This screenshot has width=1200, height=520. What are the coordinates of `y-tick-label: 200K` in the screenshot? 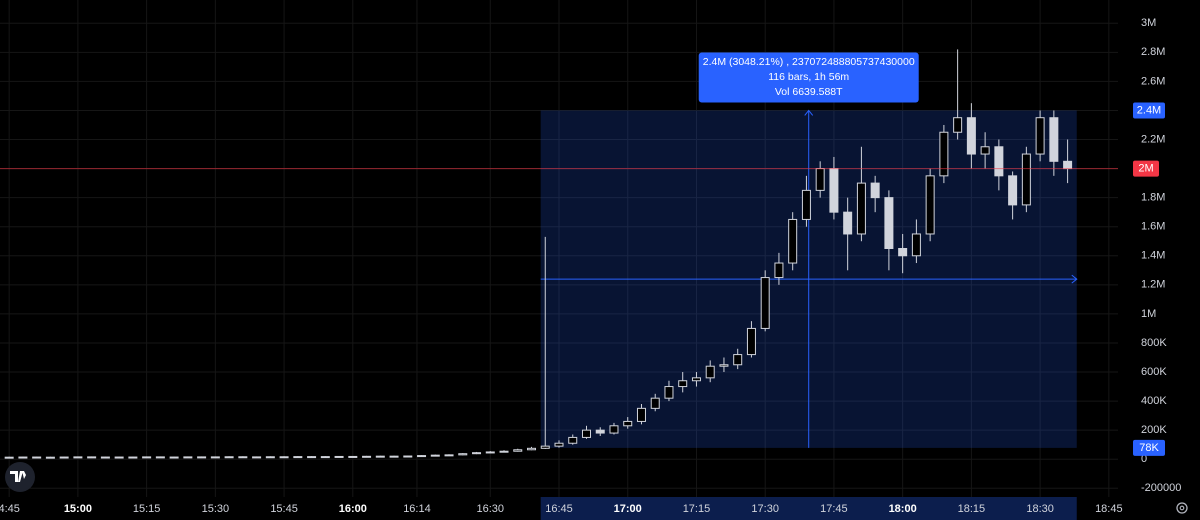 It's located at (1154, 430).